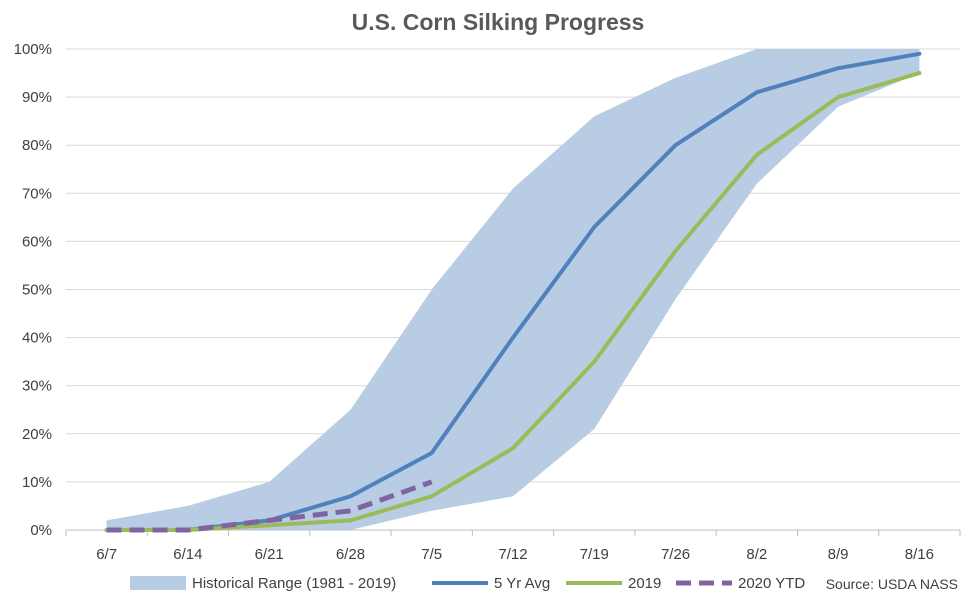 This screenshot has height=606, width=975. Describe the element at coordinates (294, 583) in the screenshot. I see `legend-label-historical-range: Historical Range (1981 - 2019)` at that location.